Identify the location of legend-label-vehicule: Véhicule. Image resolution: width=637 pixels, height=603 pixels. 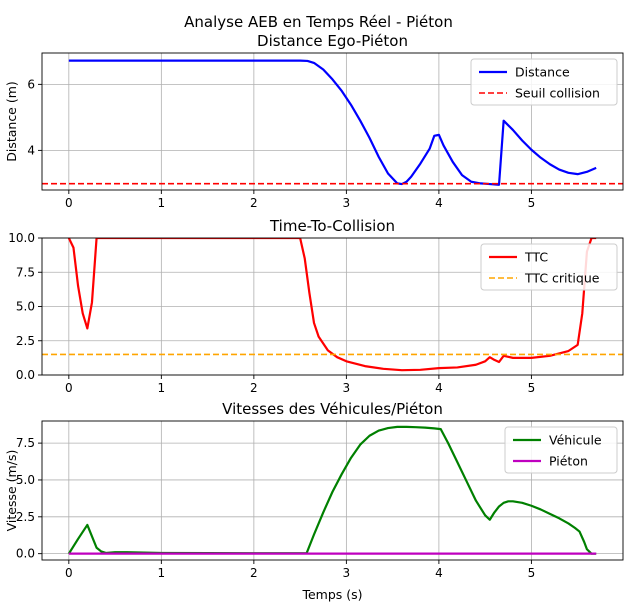
(575, 440).